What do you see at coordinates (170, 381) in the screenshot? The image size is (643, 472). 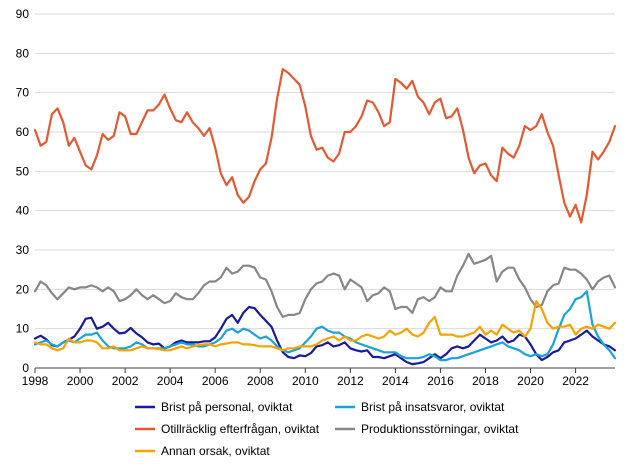 I see `x-tick-label: 2004` at bounding box center [170, 381].